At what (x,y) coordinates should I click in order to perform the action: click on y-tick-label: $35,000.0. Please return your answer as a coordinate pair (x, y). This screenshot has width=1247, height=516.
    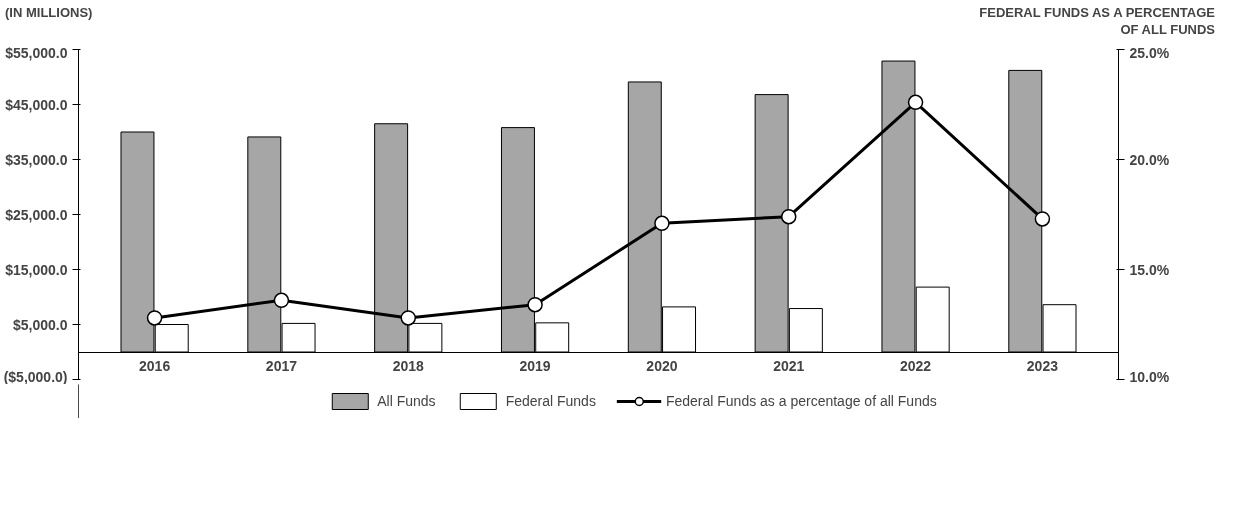
    Looking at the image, I should click on (36, 159).